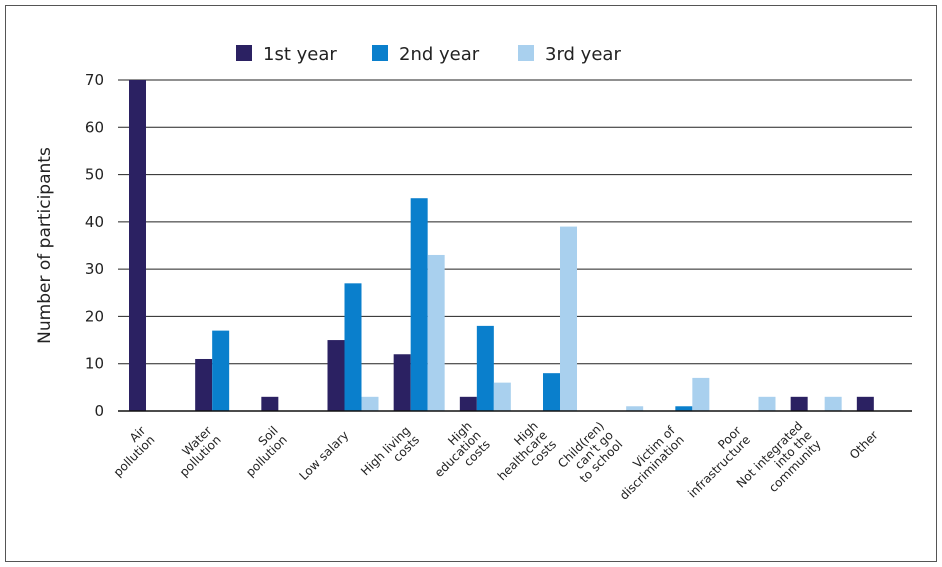 The image size is (942, 567). Describe the element at coordinates (94, 80) in the screenshot. I see `y-tick-label: 70` at that location.